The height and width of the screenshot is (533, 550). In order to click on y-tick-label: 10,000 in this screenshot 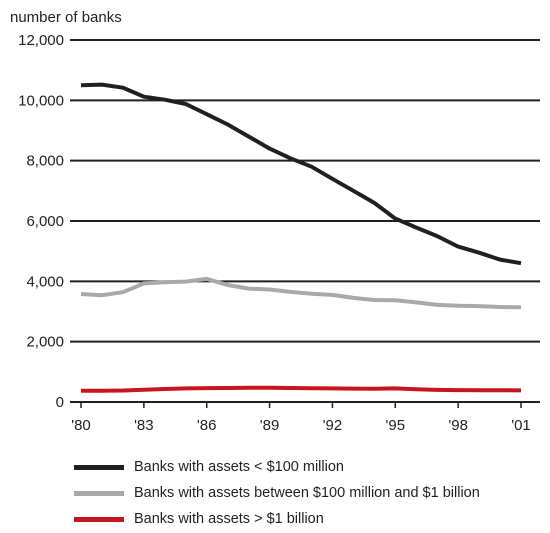, I will do `click(41, 100)`.